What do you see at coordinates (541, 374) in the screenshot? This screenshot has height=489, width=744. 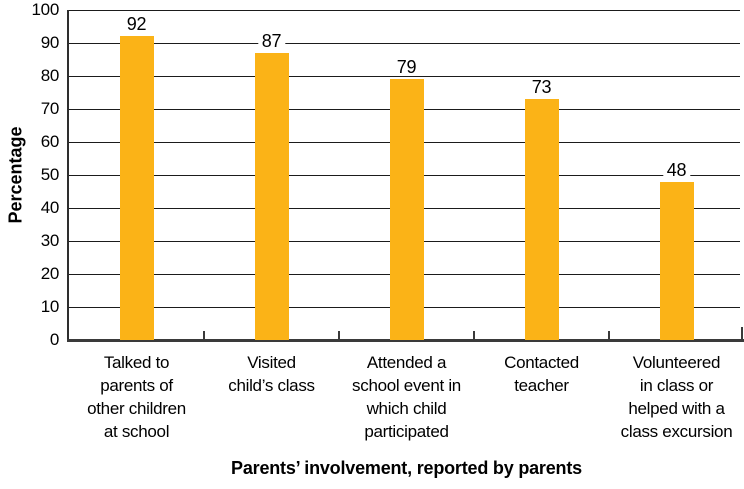 I see `category-label-4: Contacted teacher` at bounding box center [541, 374].